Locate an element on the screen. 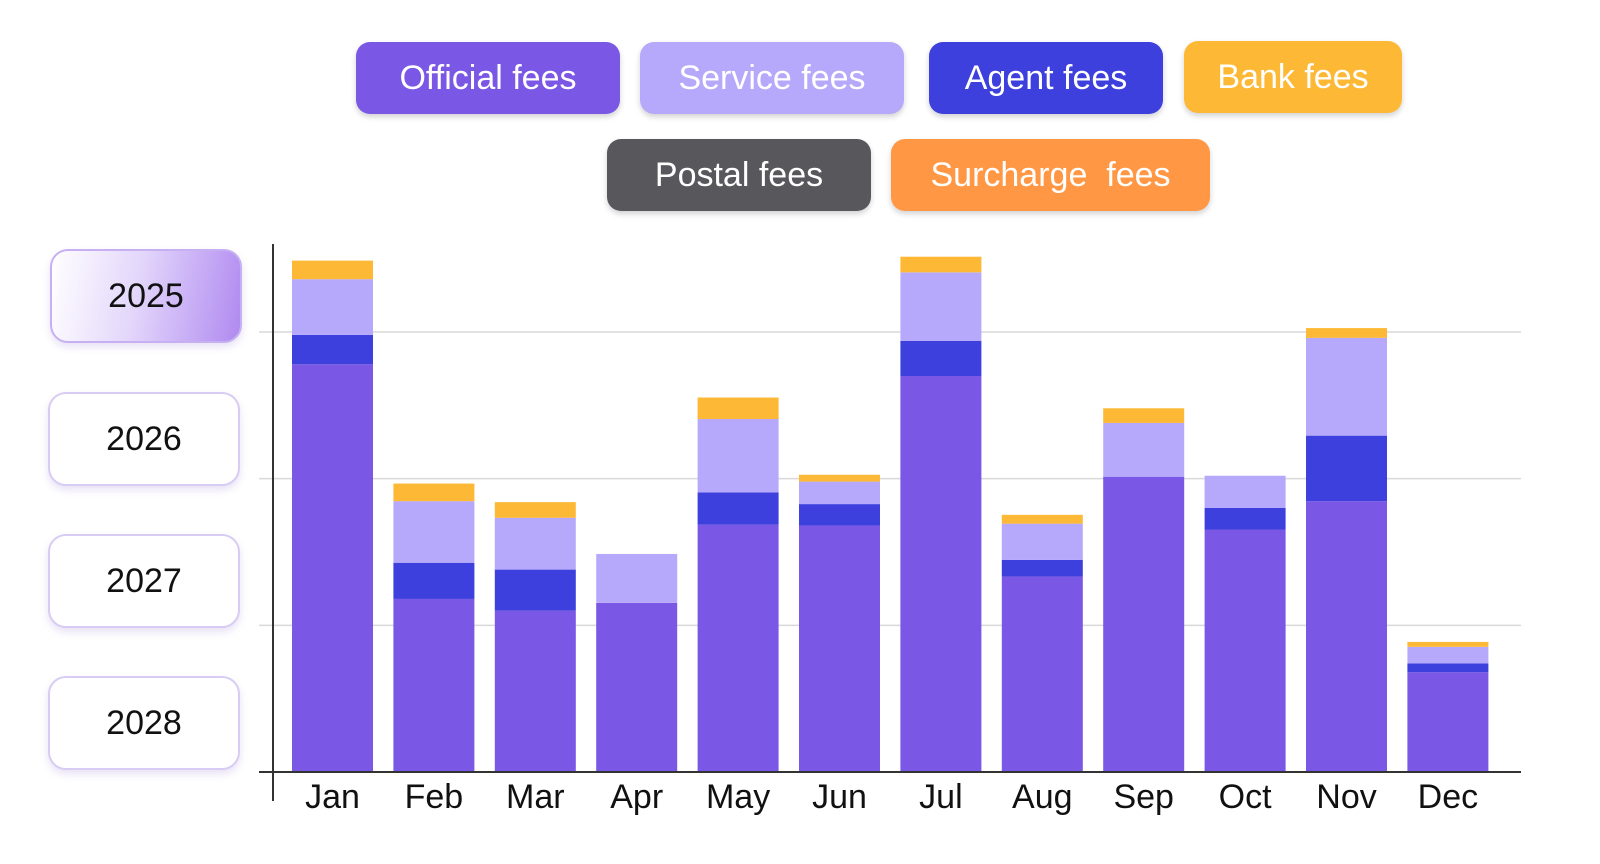  year-button-2028: 2028 is located at coordinates (144, 723).